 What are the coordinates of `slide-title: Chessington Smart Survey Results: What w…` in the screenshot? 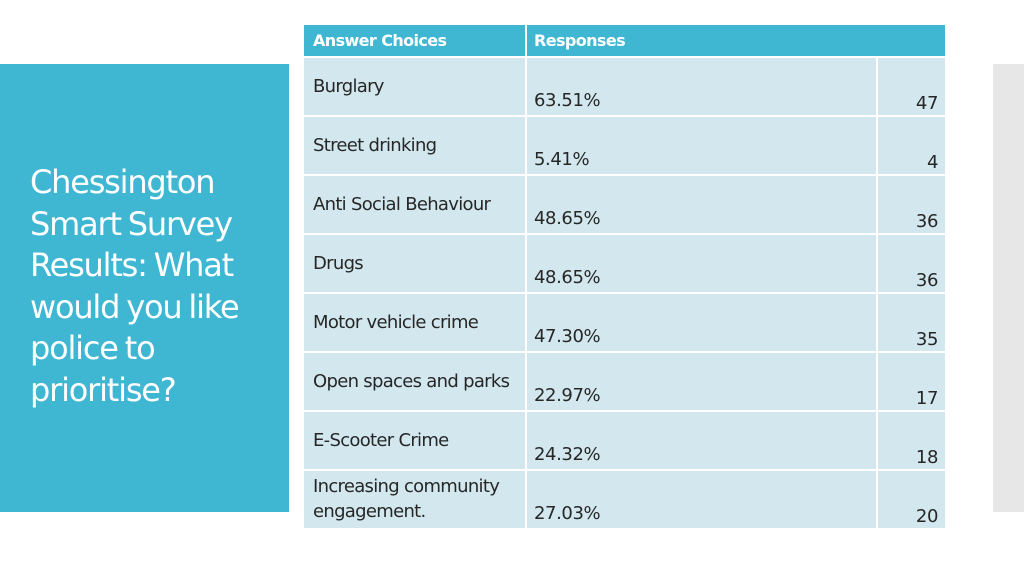 It's located at (135, 286).